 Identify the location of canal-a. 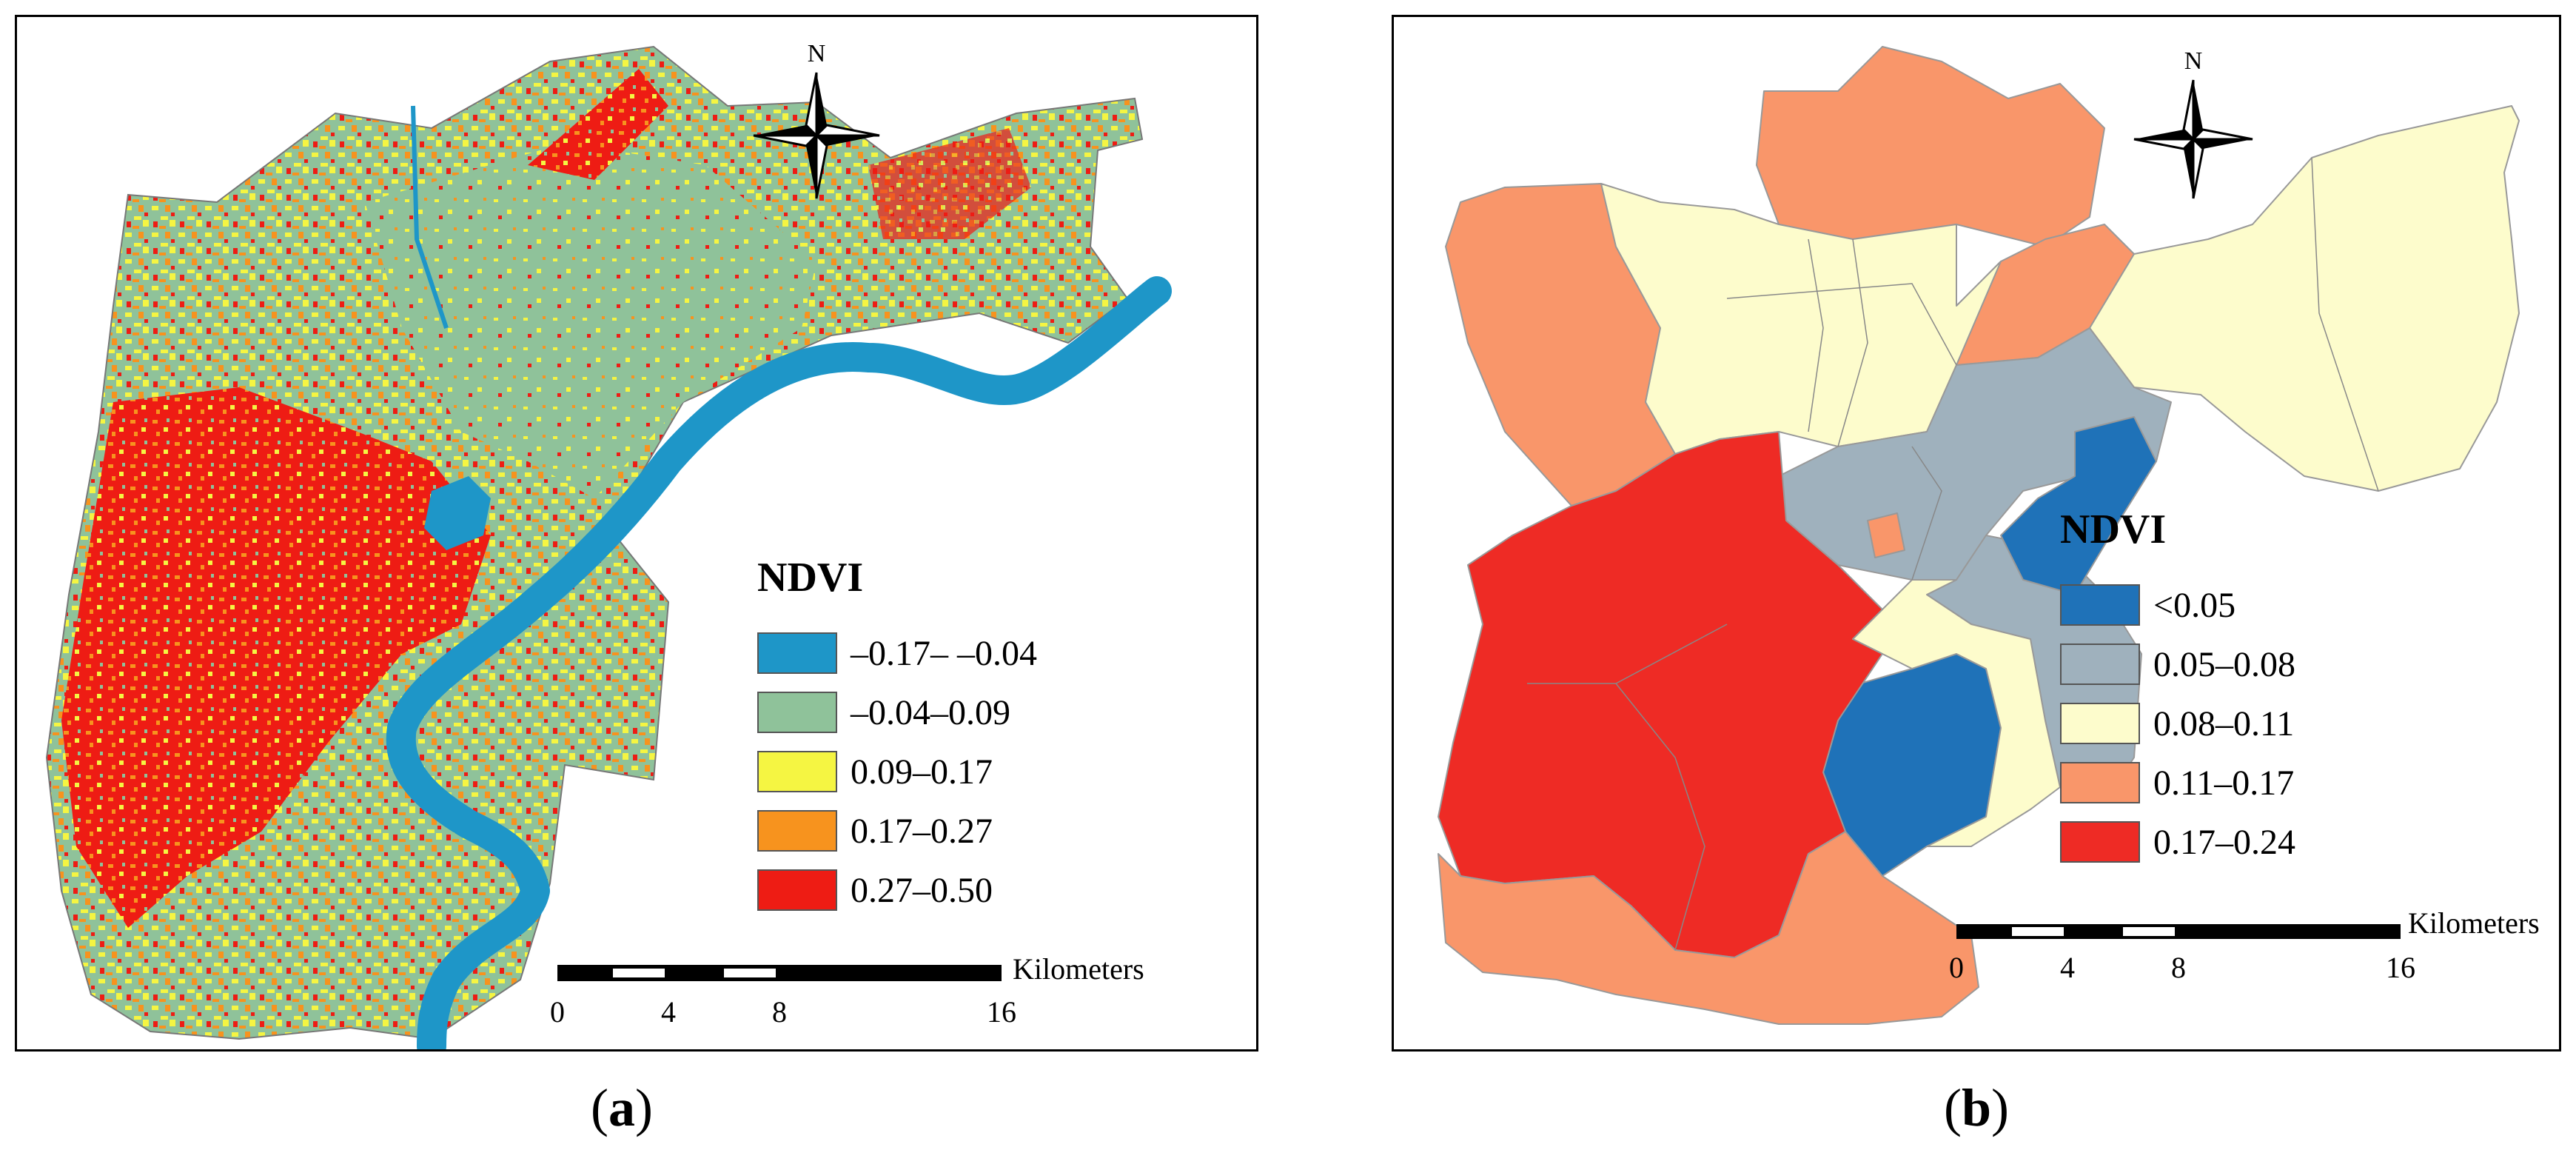
(430, 217).